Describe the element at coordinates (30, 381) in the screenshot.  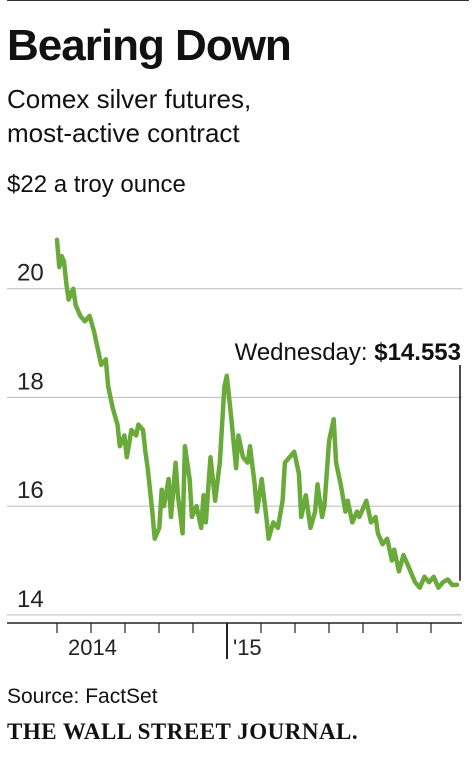
I see `y-tick-label-18: 18` at that location.